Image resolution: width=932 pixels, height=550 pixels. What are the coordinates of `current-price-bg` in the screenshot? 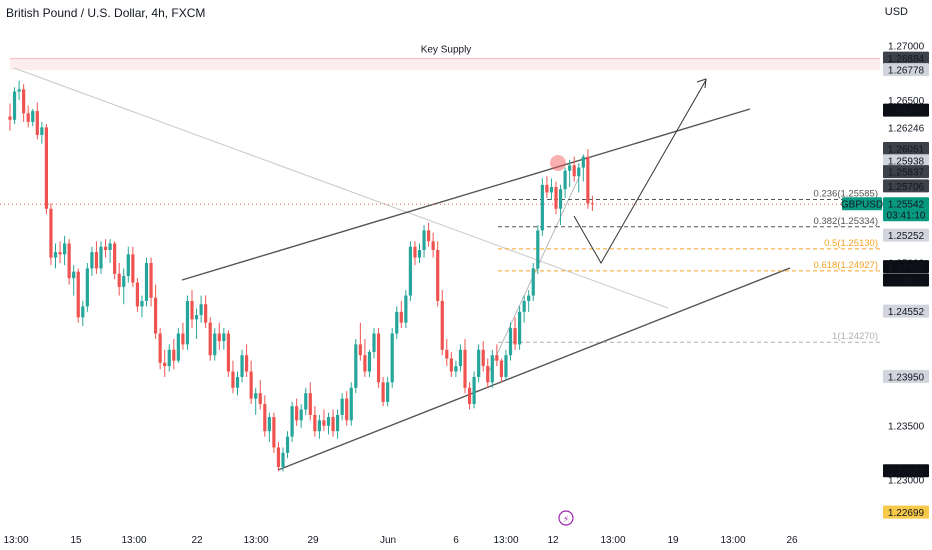 It's located at (906, 209).